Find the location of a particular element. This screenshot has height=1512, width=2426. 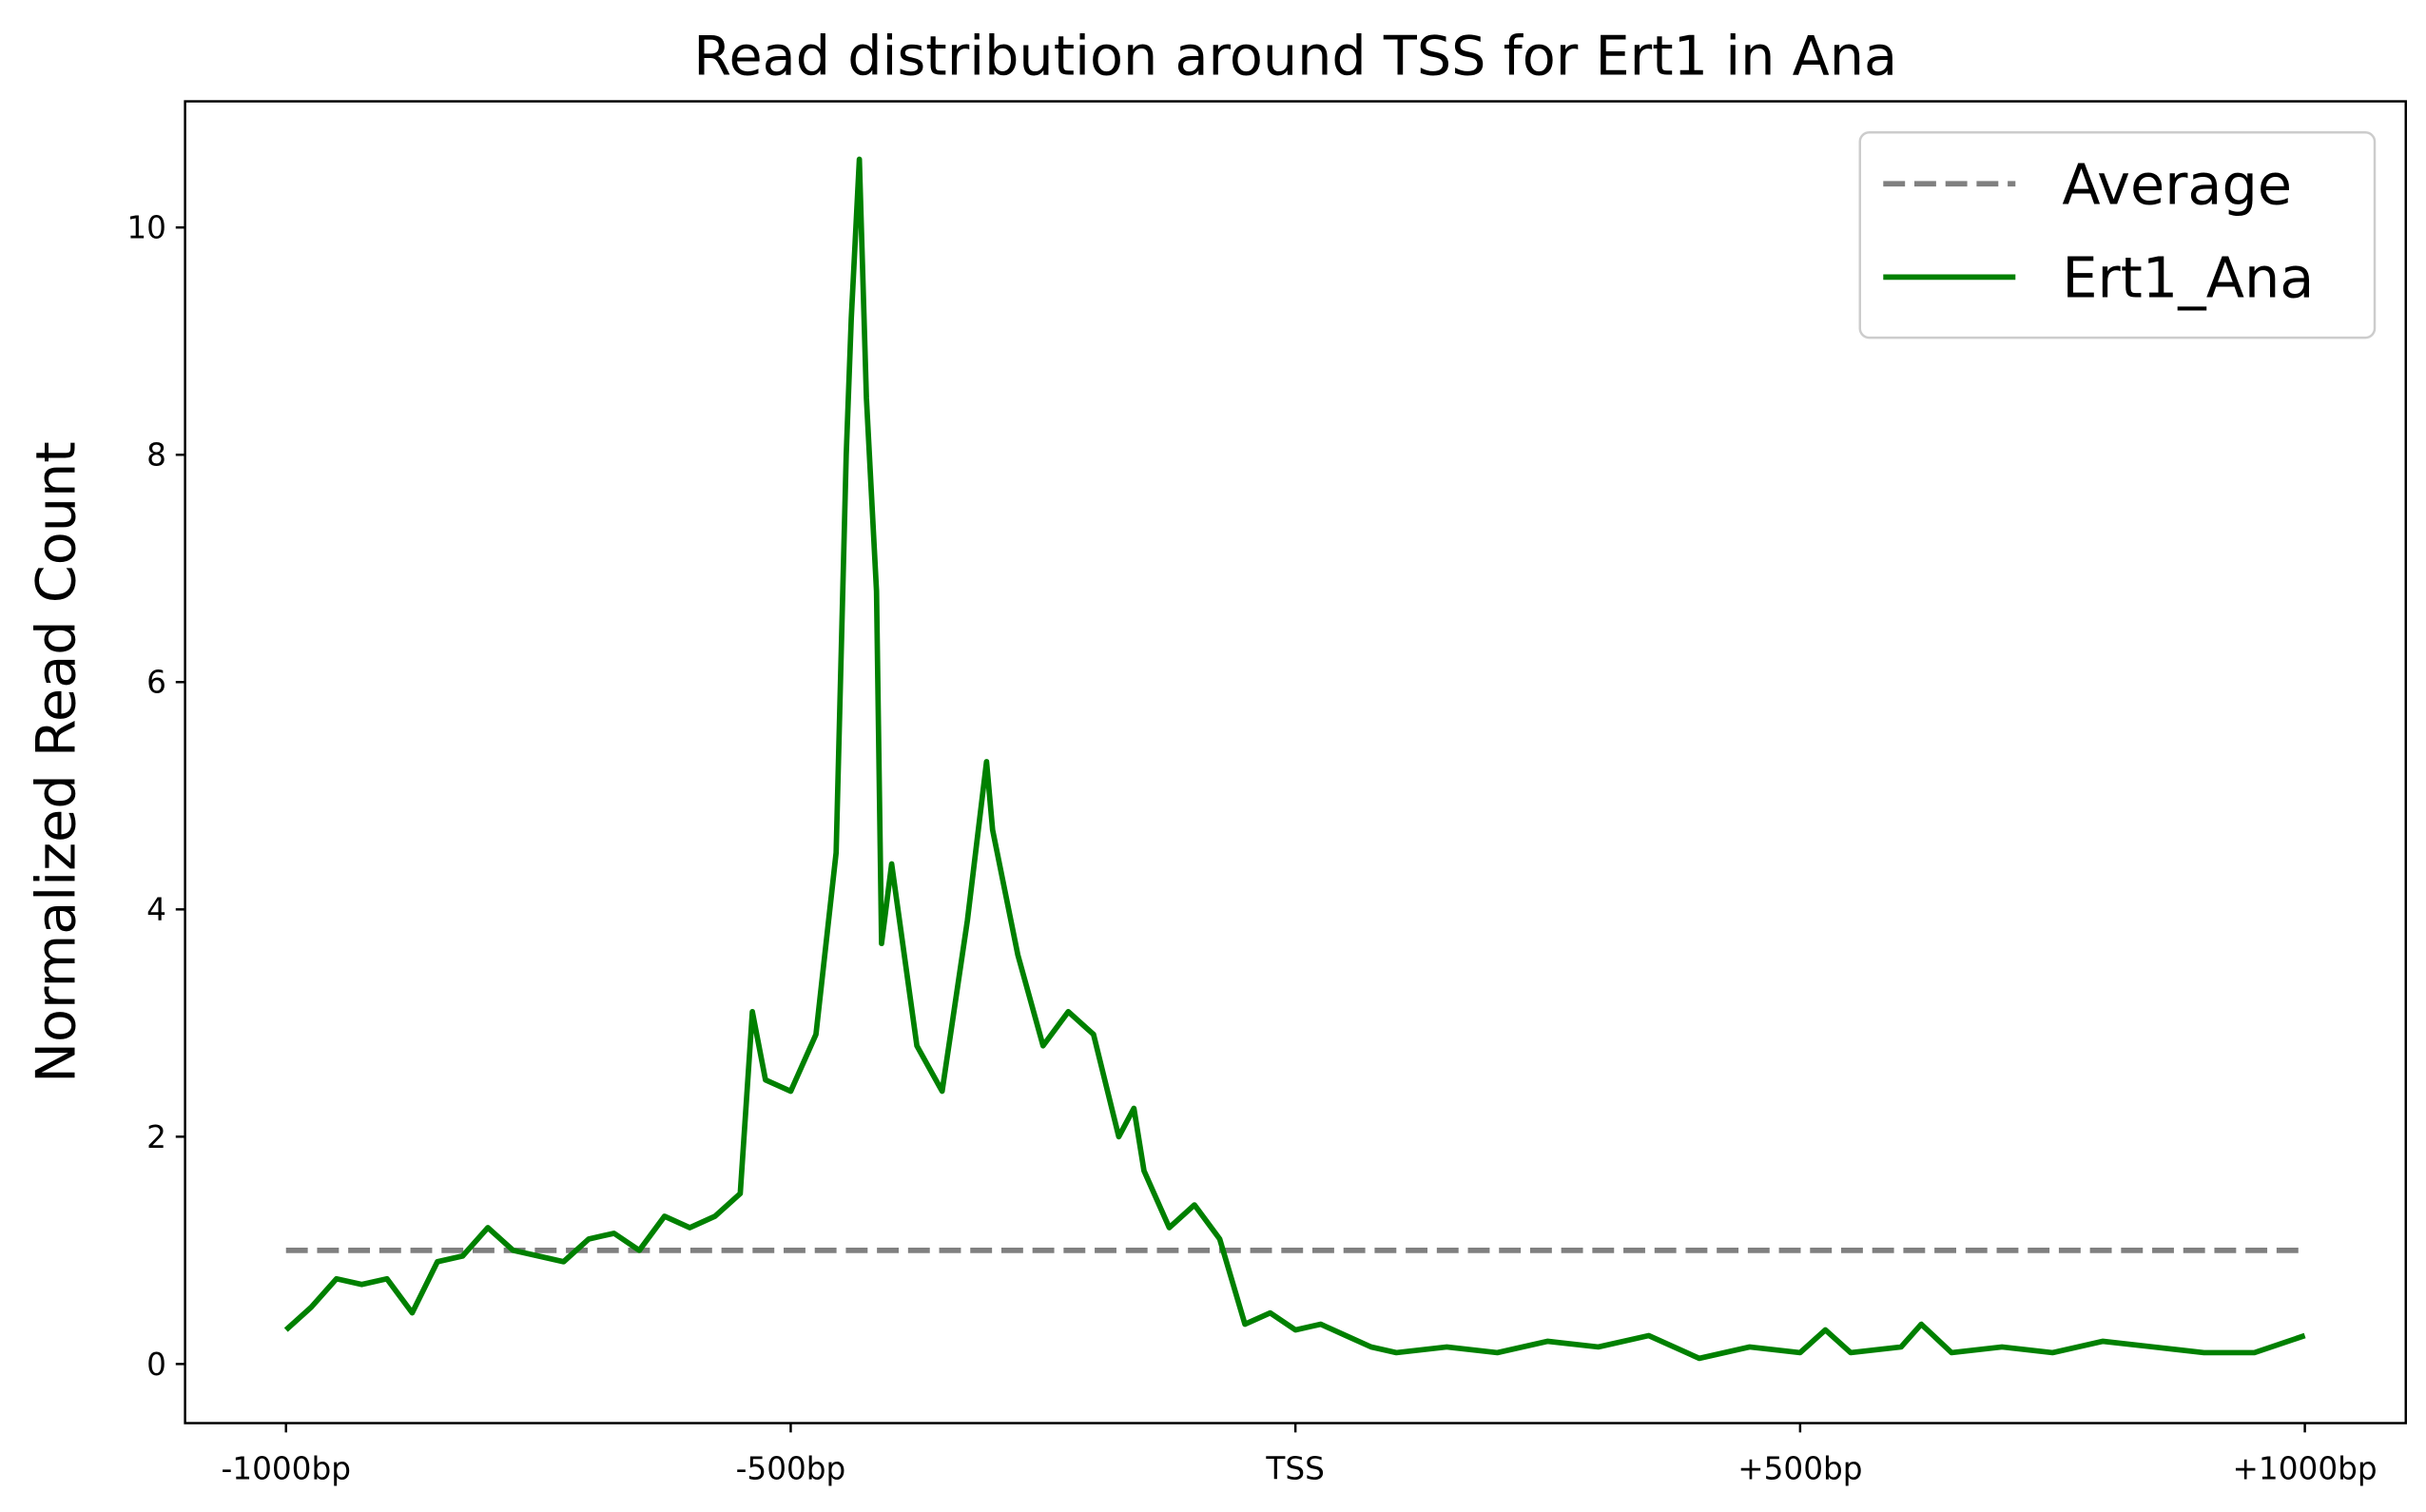

y-tick-label: 0 is located at coordinates (156, 1365).